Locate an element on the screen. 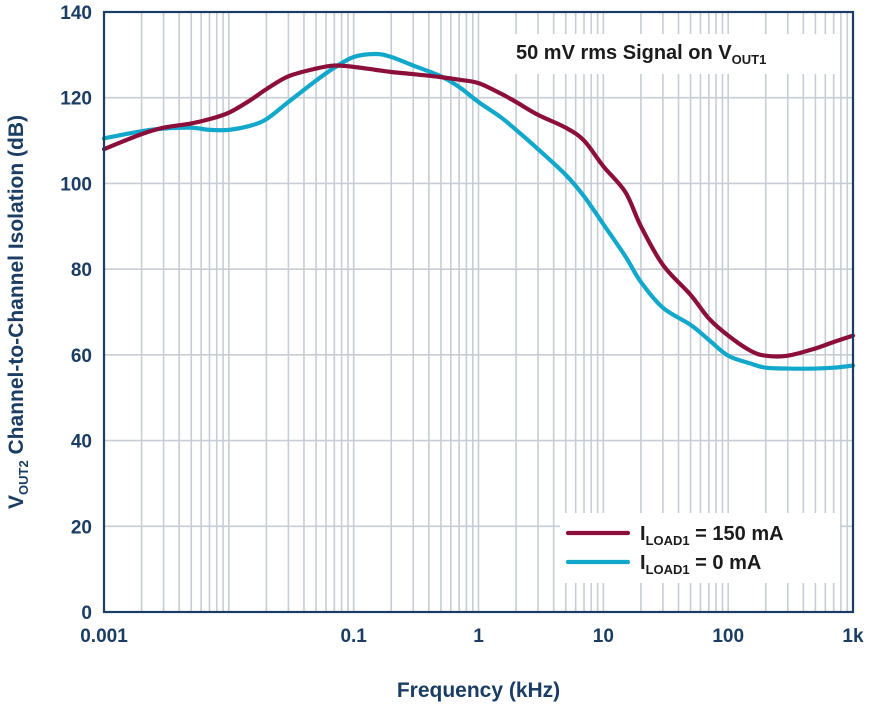 The height and width of the screenshot is (707, 873). legend-background is located at coordinates (700, 548).